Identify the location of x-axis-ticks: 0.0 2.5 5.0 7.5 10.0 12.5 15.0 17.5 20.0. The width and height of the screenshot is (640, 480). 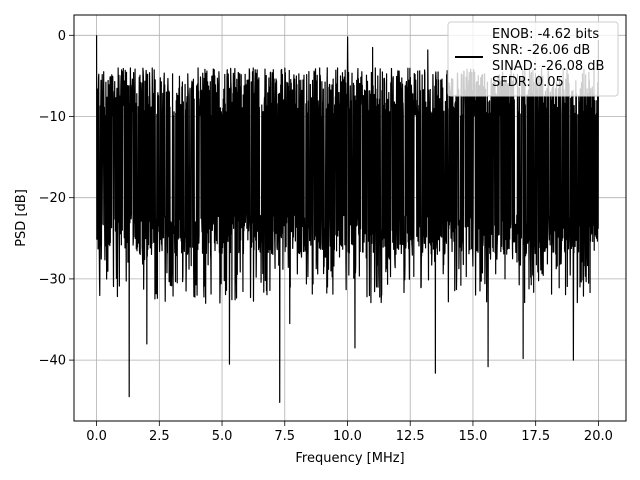
(349, 432).